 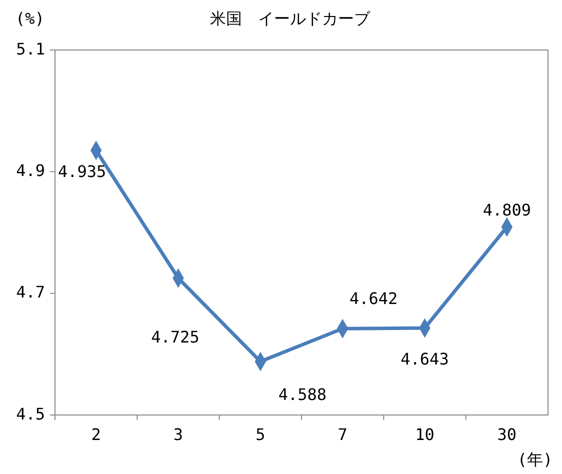 I want to click on x-tick-label: 3, so click(x=178, y=434).